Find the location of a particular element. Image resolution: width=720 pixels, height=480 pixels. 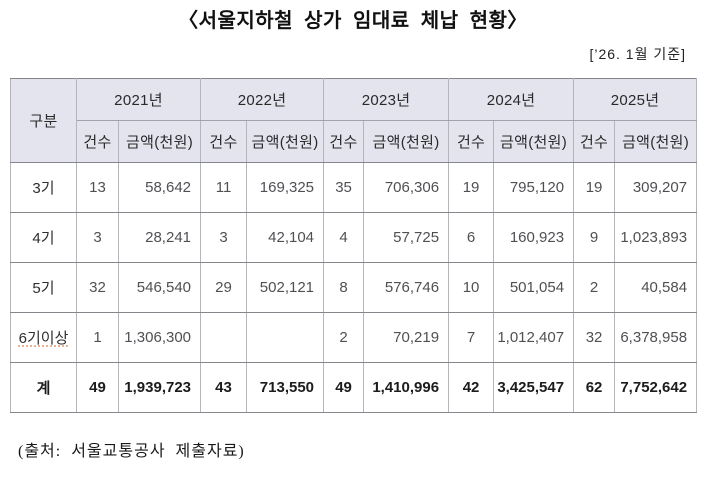

row-label: 3기 is located at coordinates (43, 187).